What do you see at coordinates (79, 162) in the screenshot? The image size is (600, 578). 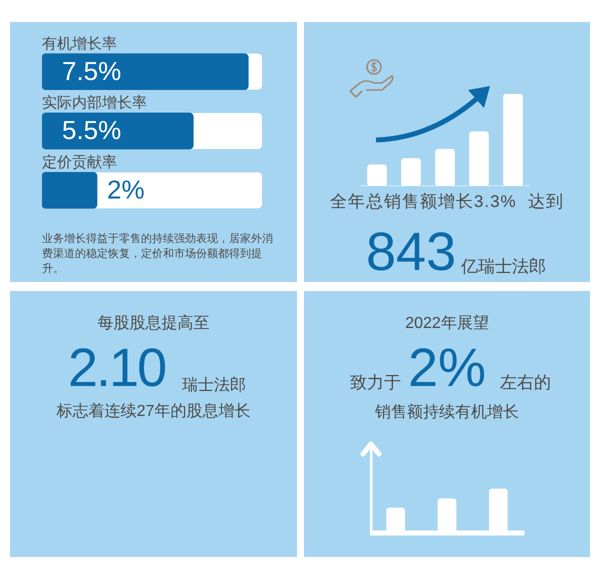 I see `category-label: 定价贡献率` at bounding box center [79, 162].